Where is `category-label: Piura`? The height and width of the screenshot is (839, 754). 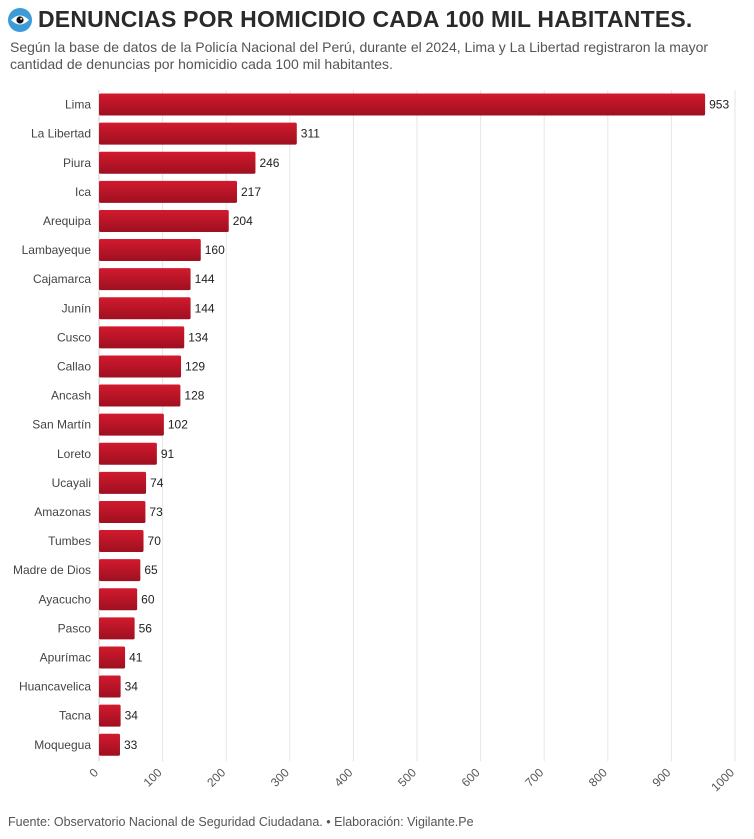
category-label: Piura is located at coordinates (77, 163).